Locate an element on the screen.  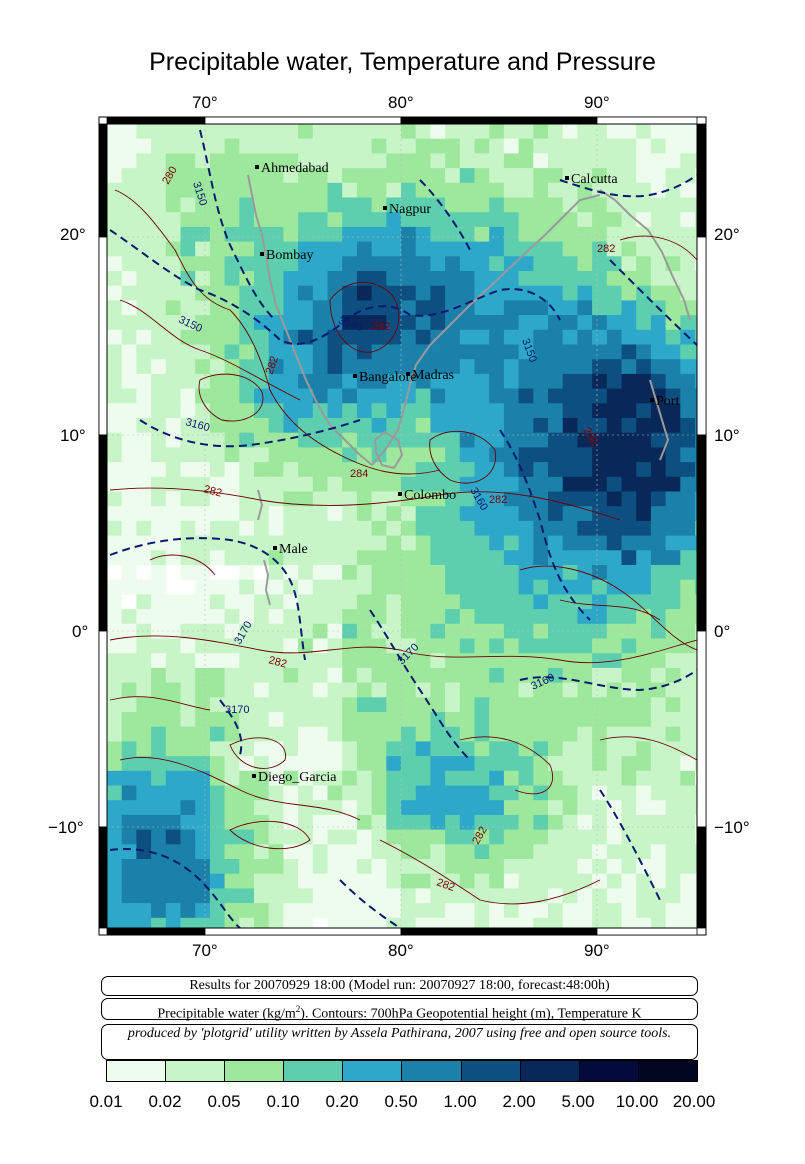
temperature-contour-label: 282 is located at coordinates (277, 662).